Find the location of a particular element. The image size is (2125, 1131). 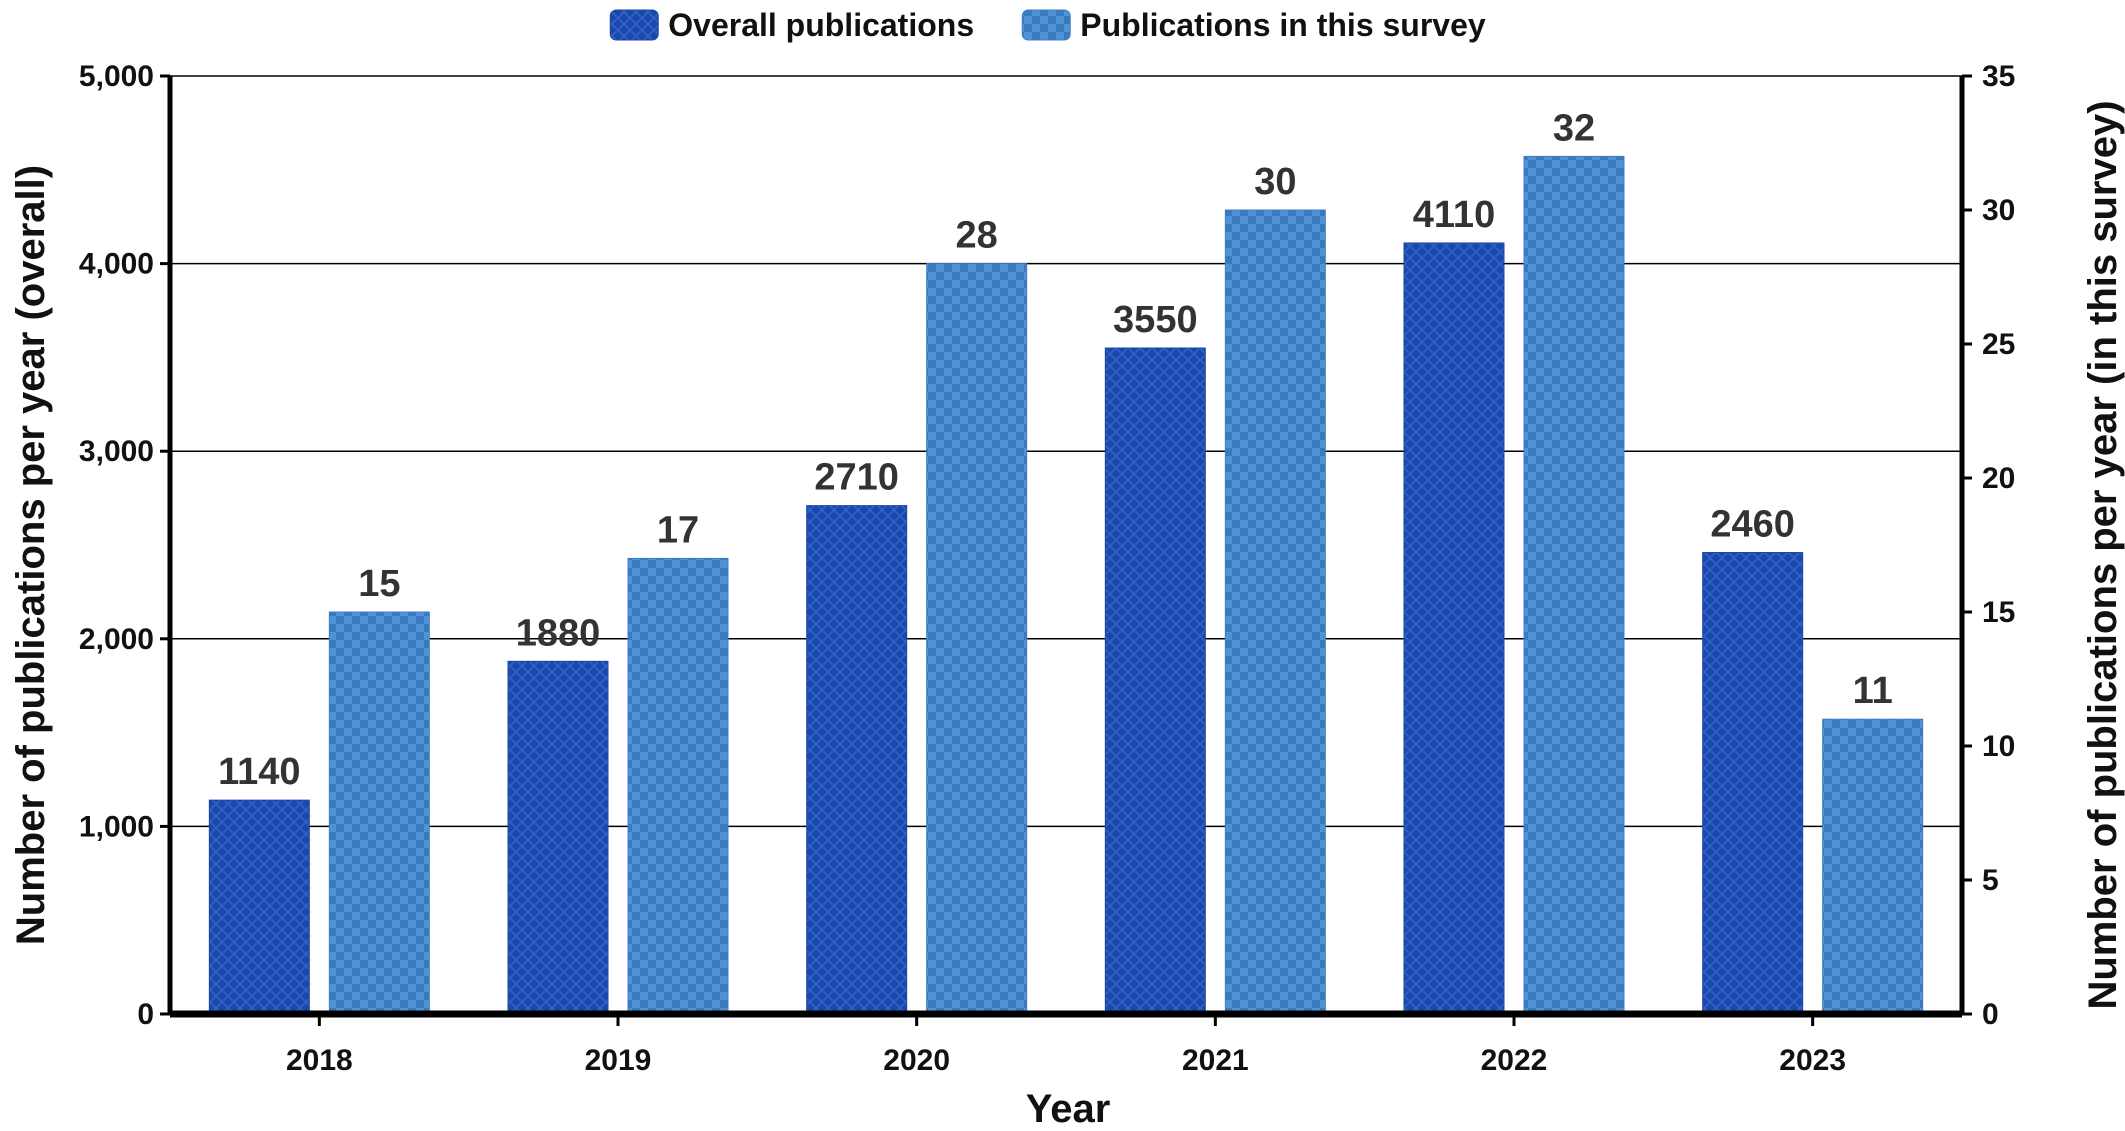

y-tick-label-left: 1,000 is located at coordinates (116, 826).